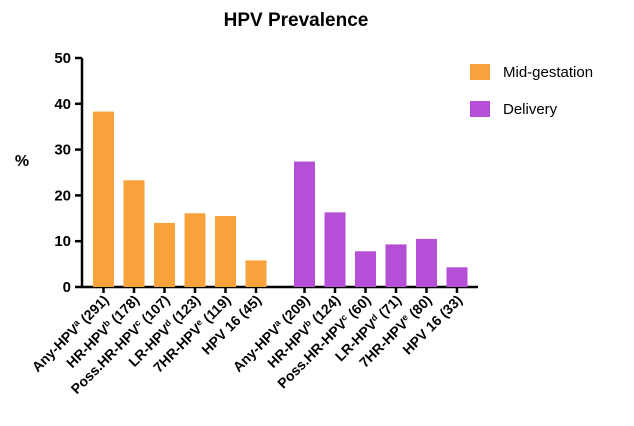  I want to click on y-tick-label: 30, so click(62, 150).